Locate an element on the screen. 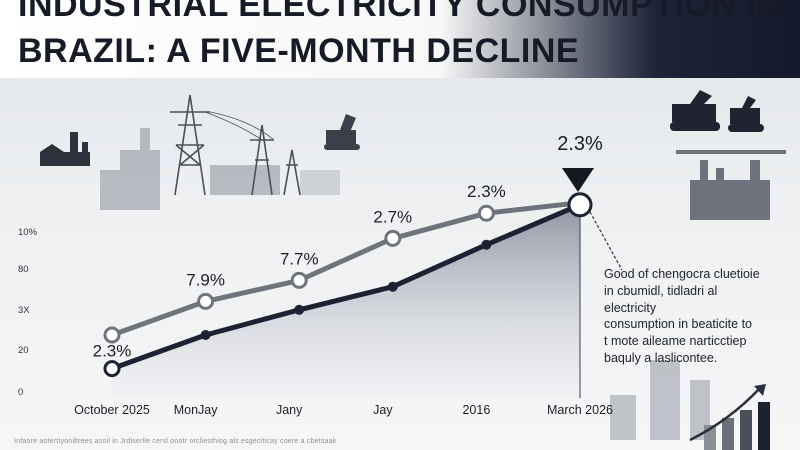 This screenshot has width=800, height=450. page-title-line-2: BRAZIL: A FIVE-MONTH DECLINE is located at coordinates (299, 51).